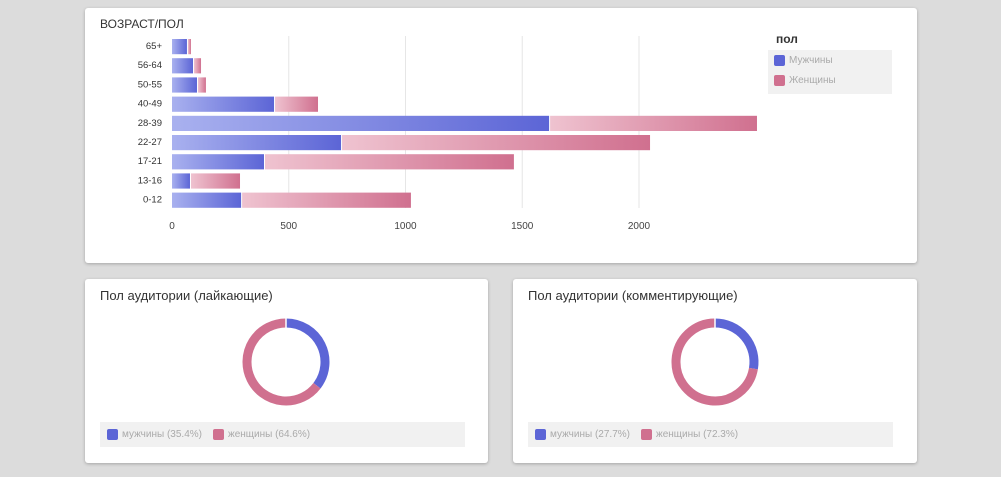 The width and height of the screenshot is (1001, 477). What do you see at coordinates (186, 295) in the screenshot?
I see `chart-title: Пол аудитории (лайкающие)` at bounding box center [186, 295].